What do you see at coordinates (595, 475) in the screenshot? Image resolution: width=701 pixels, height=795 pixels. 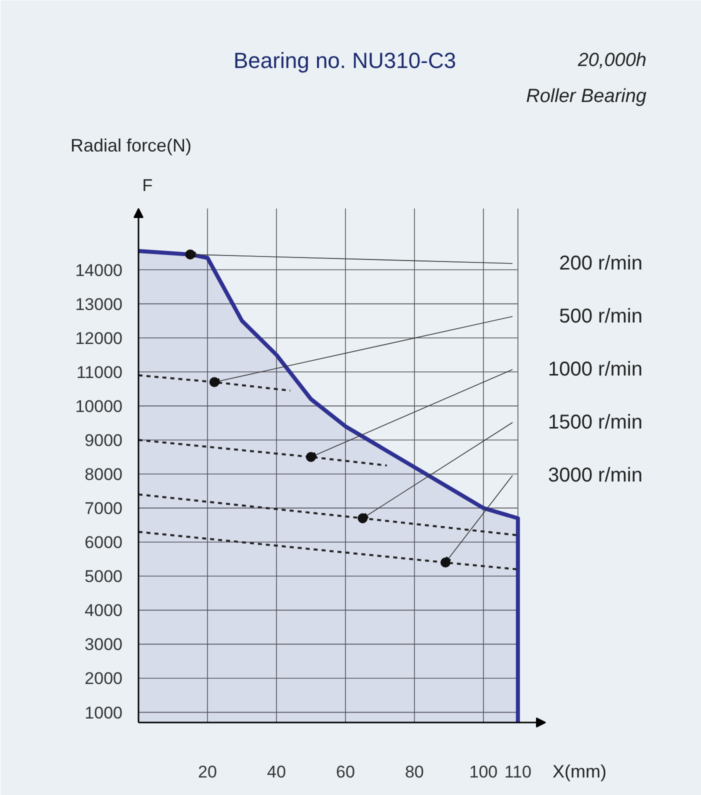 I see `text: 3000 r/min` at bounding box center [595, 475].